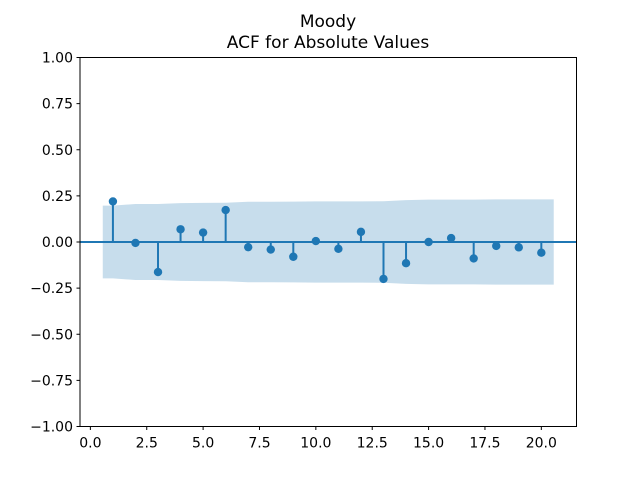 Image resolution: width=640 pixels, height=480 pixels. Describe the element at coordinates (57, 59) in the screenshot. I see `y-tick-label: 1.00` at that location.